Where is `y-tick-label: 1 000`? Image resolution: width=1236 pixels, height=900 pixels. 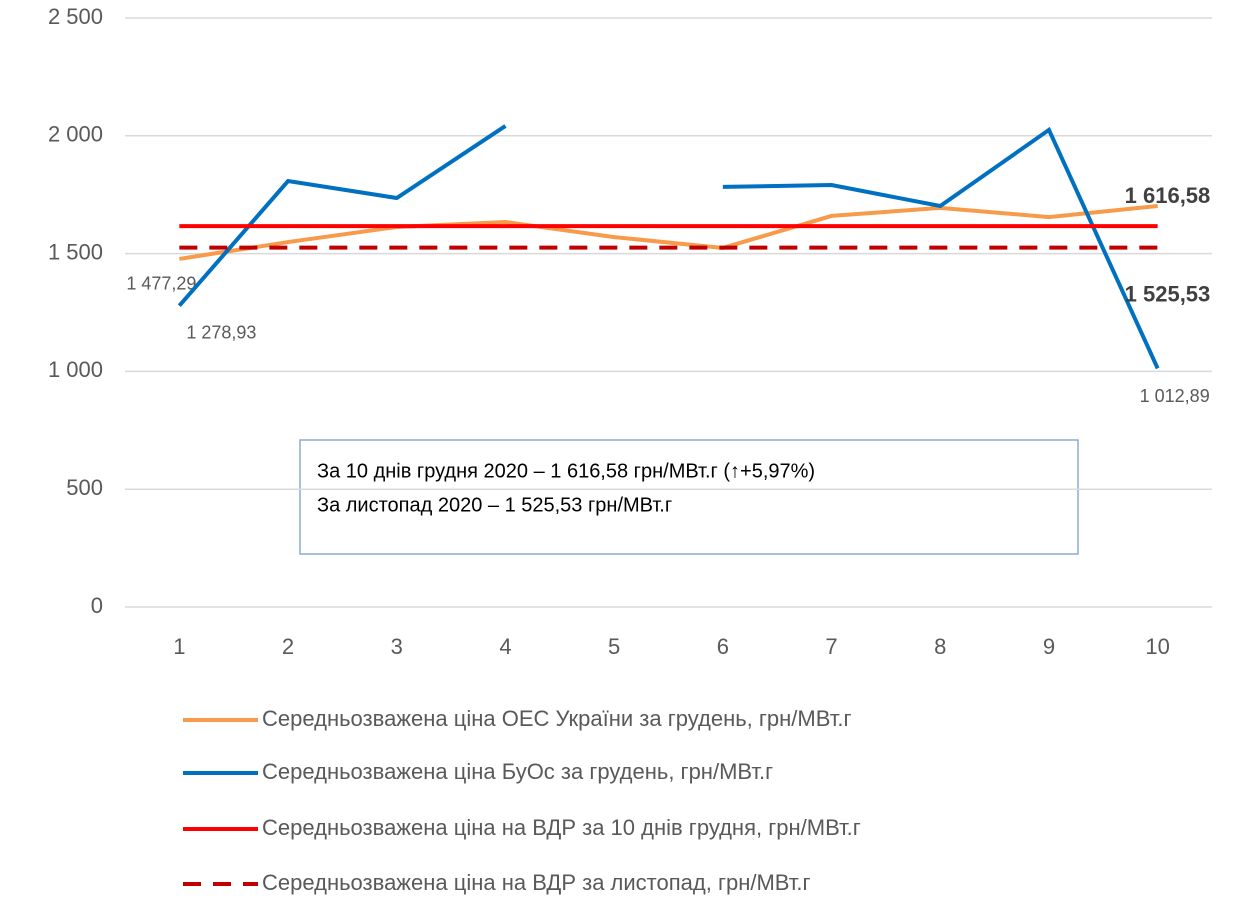
y-tick-label: 1 000 is located at coordinates (75, 369).